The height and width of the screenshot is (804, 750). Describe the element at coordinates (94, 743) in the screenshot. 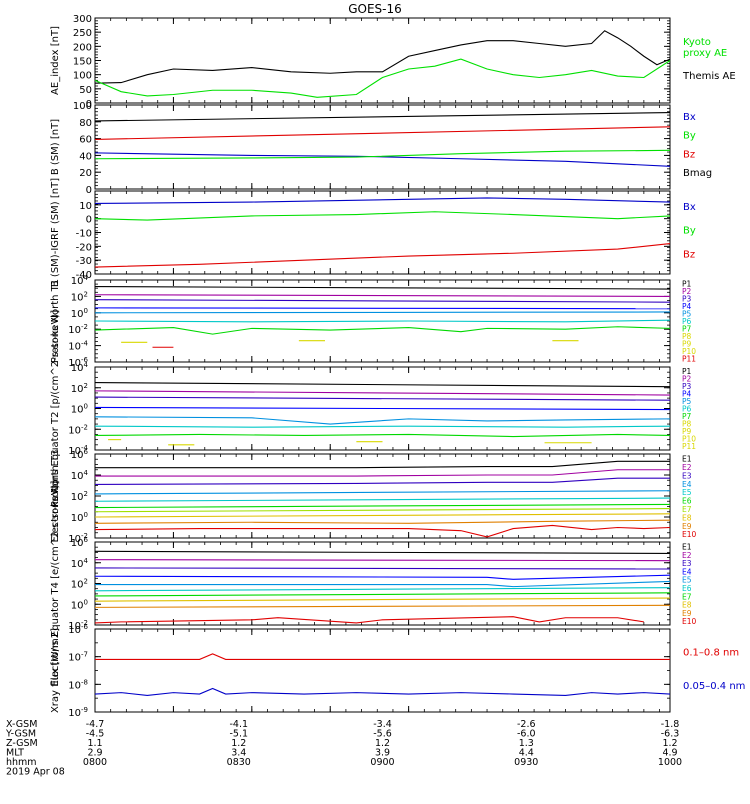

I see `coord-row-value: 1.1` at that location.